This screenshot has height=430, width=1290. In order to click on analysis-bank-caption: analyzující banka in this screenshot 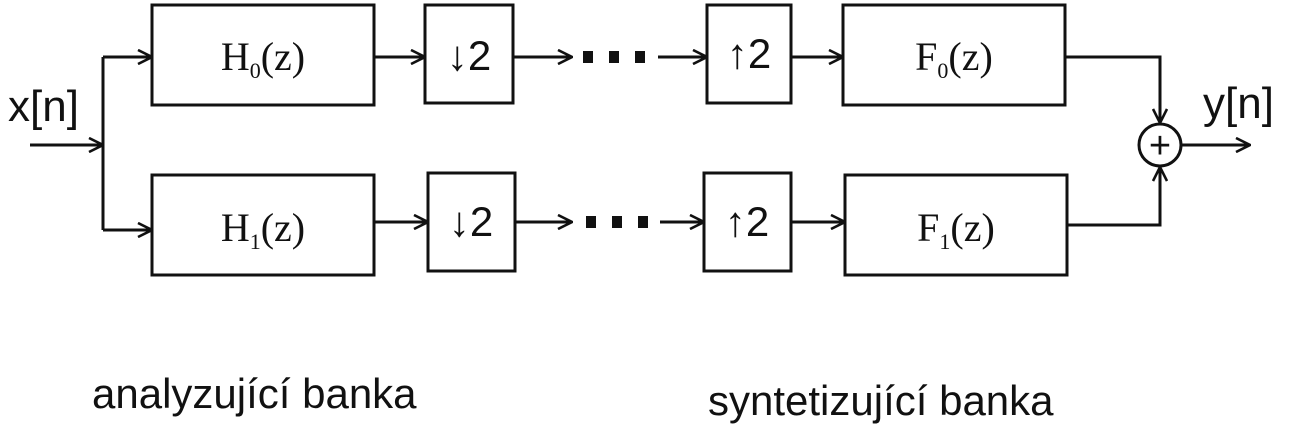, I will do `click(254, 393)`.